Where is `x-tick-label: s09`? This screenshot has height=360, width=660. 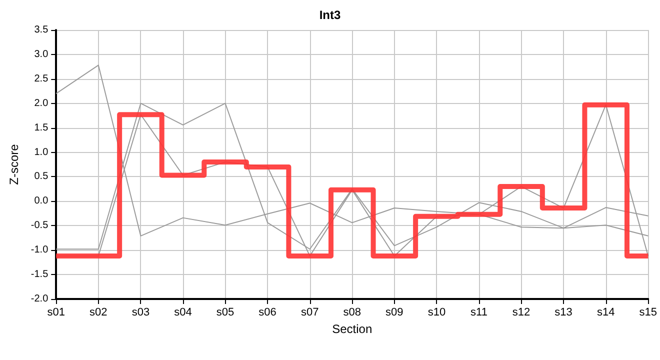 x-tick-label: s09 is located at coordinates (395, 312).